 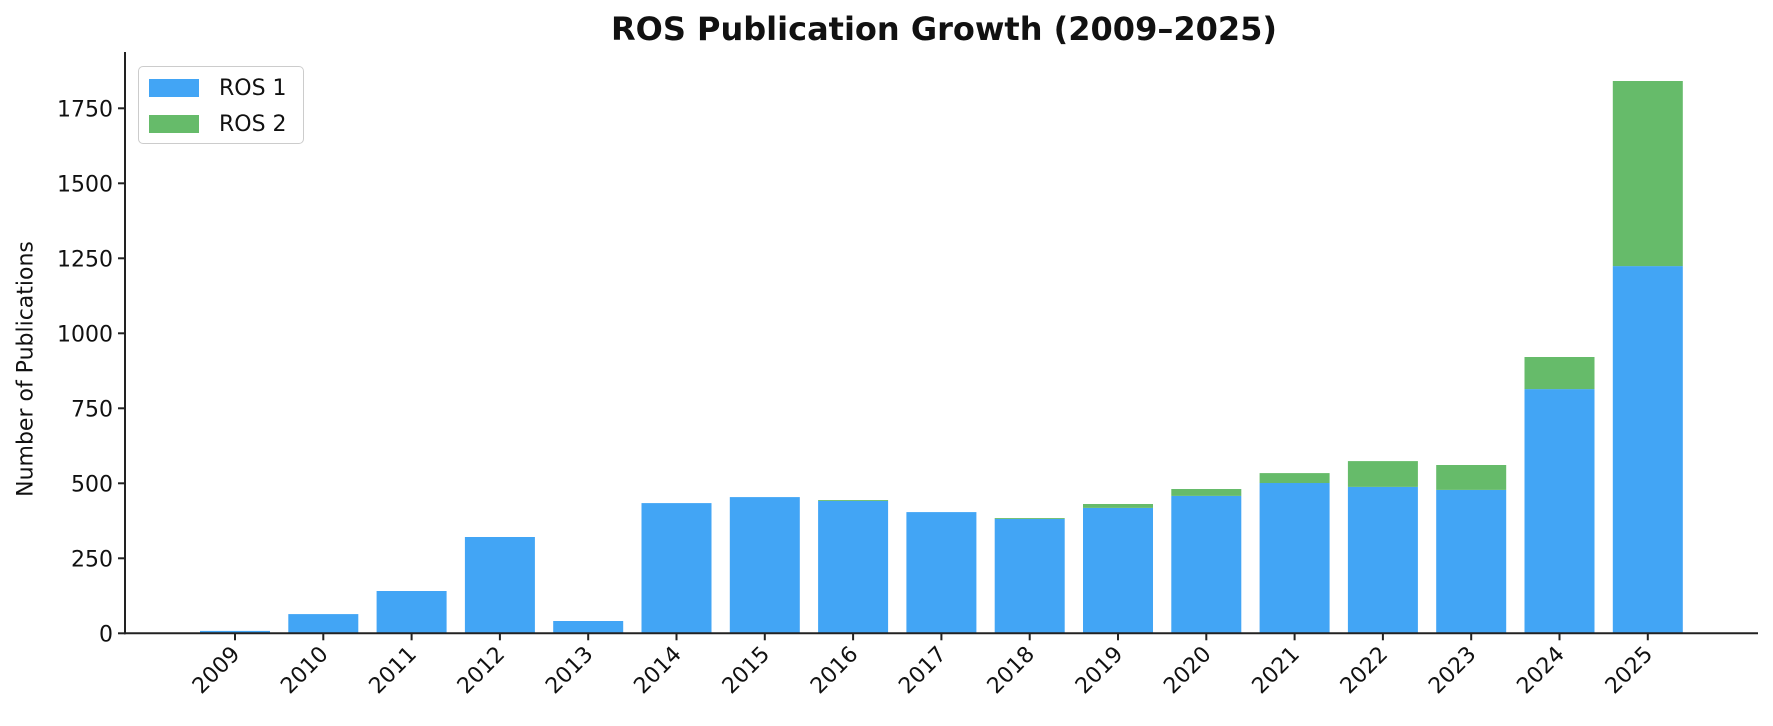 What do you see at coordinates (92, 484) in the screenshot?
I see `y-tick-label: 500` at bounding box center [92, 484].